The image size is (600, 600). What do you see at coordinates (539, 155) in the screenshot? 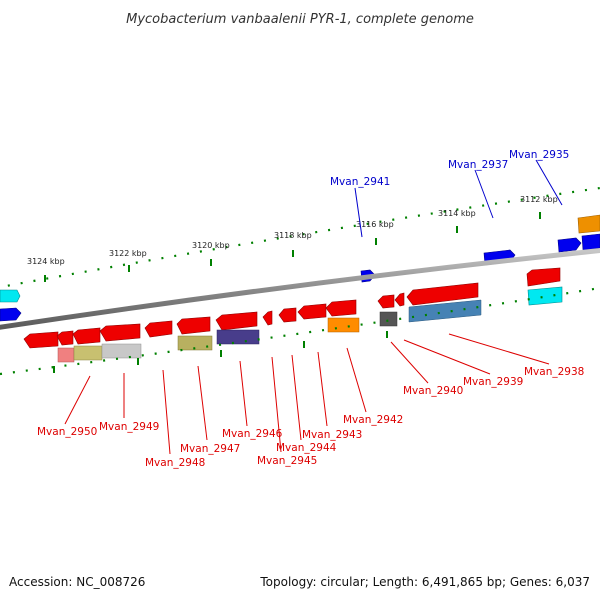
I see `gene-label: Mvan_2935` at bounding box center [539, 155].